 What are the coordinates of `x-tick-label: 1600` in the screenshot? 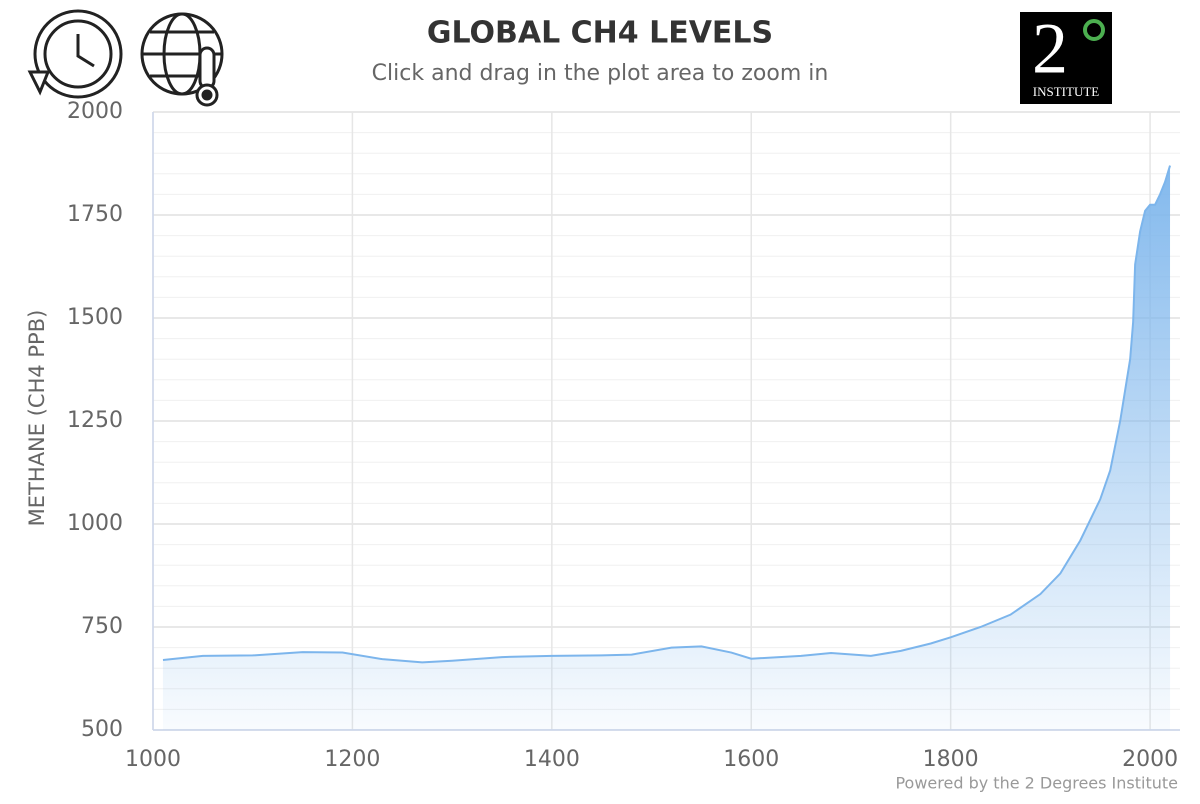 It's located at (751, 759).